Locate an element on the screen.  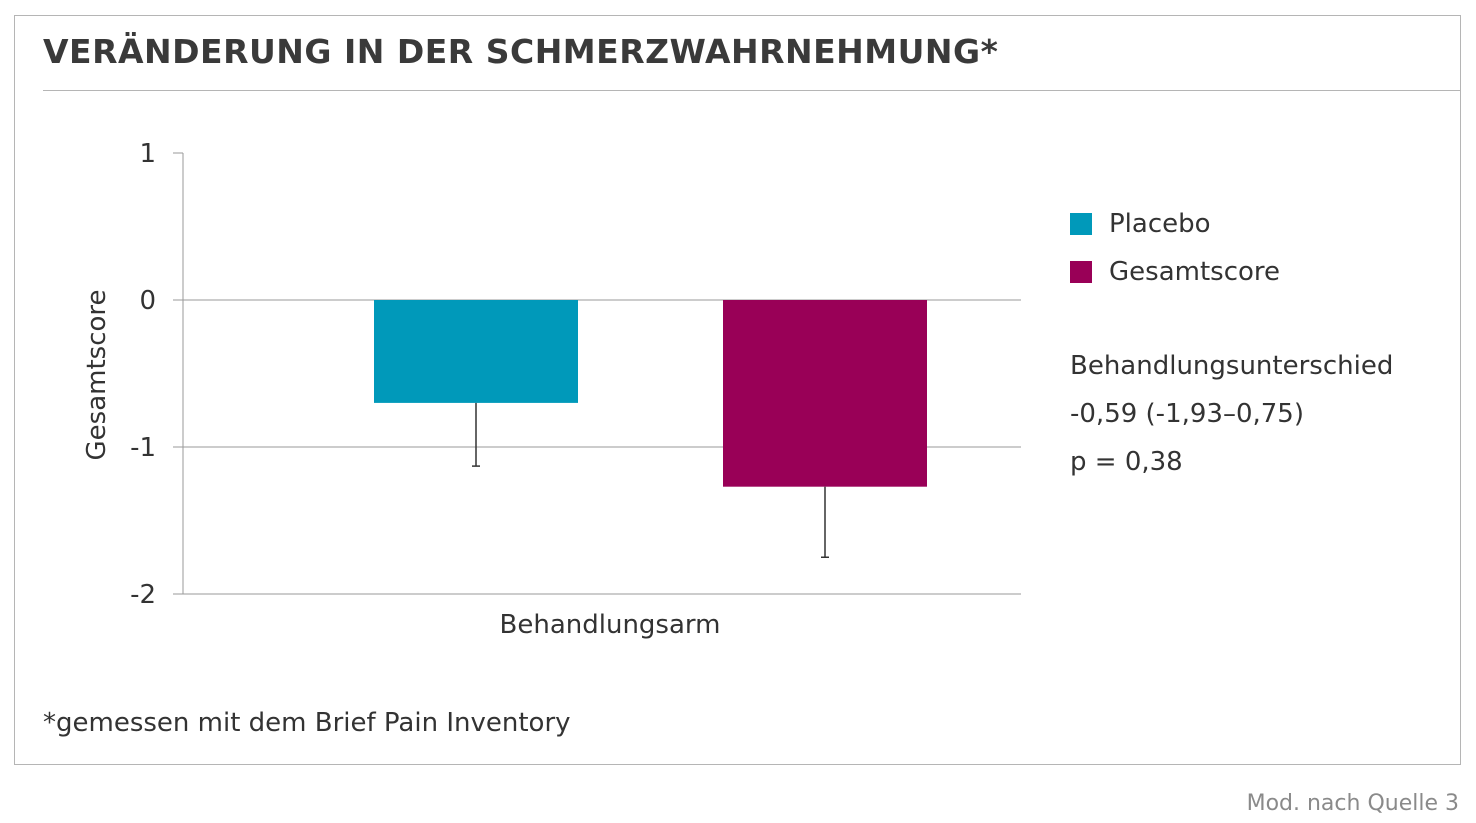
y-axis-label: Gesamtscore is located at coordinates (97, 374).